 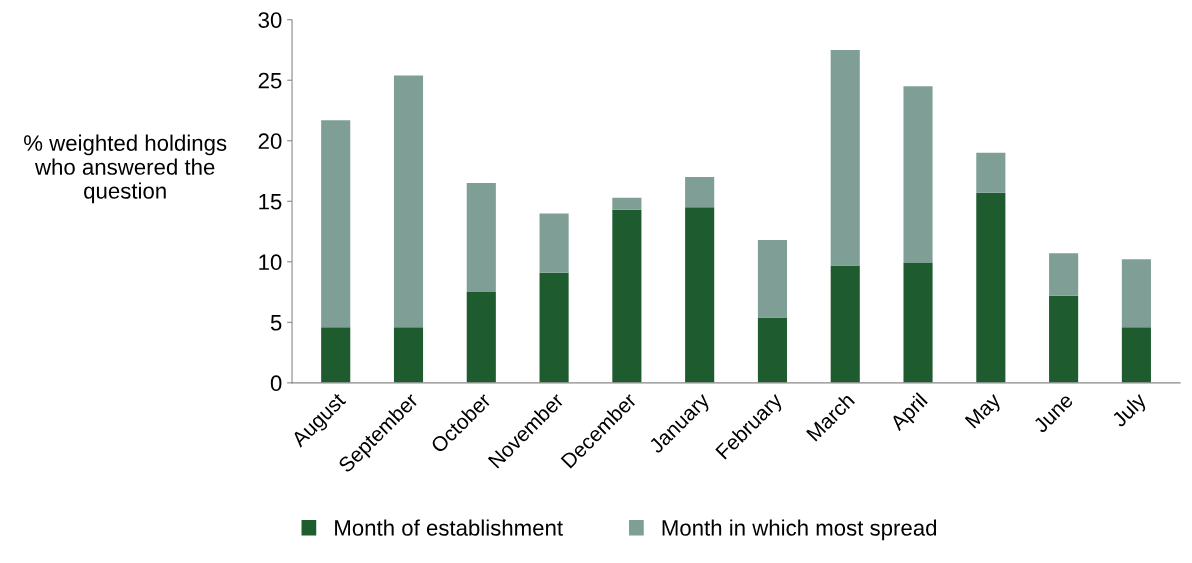 I want to click on y-tick-label: 20, so click(x=270, y=141).